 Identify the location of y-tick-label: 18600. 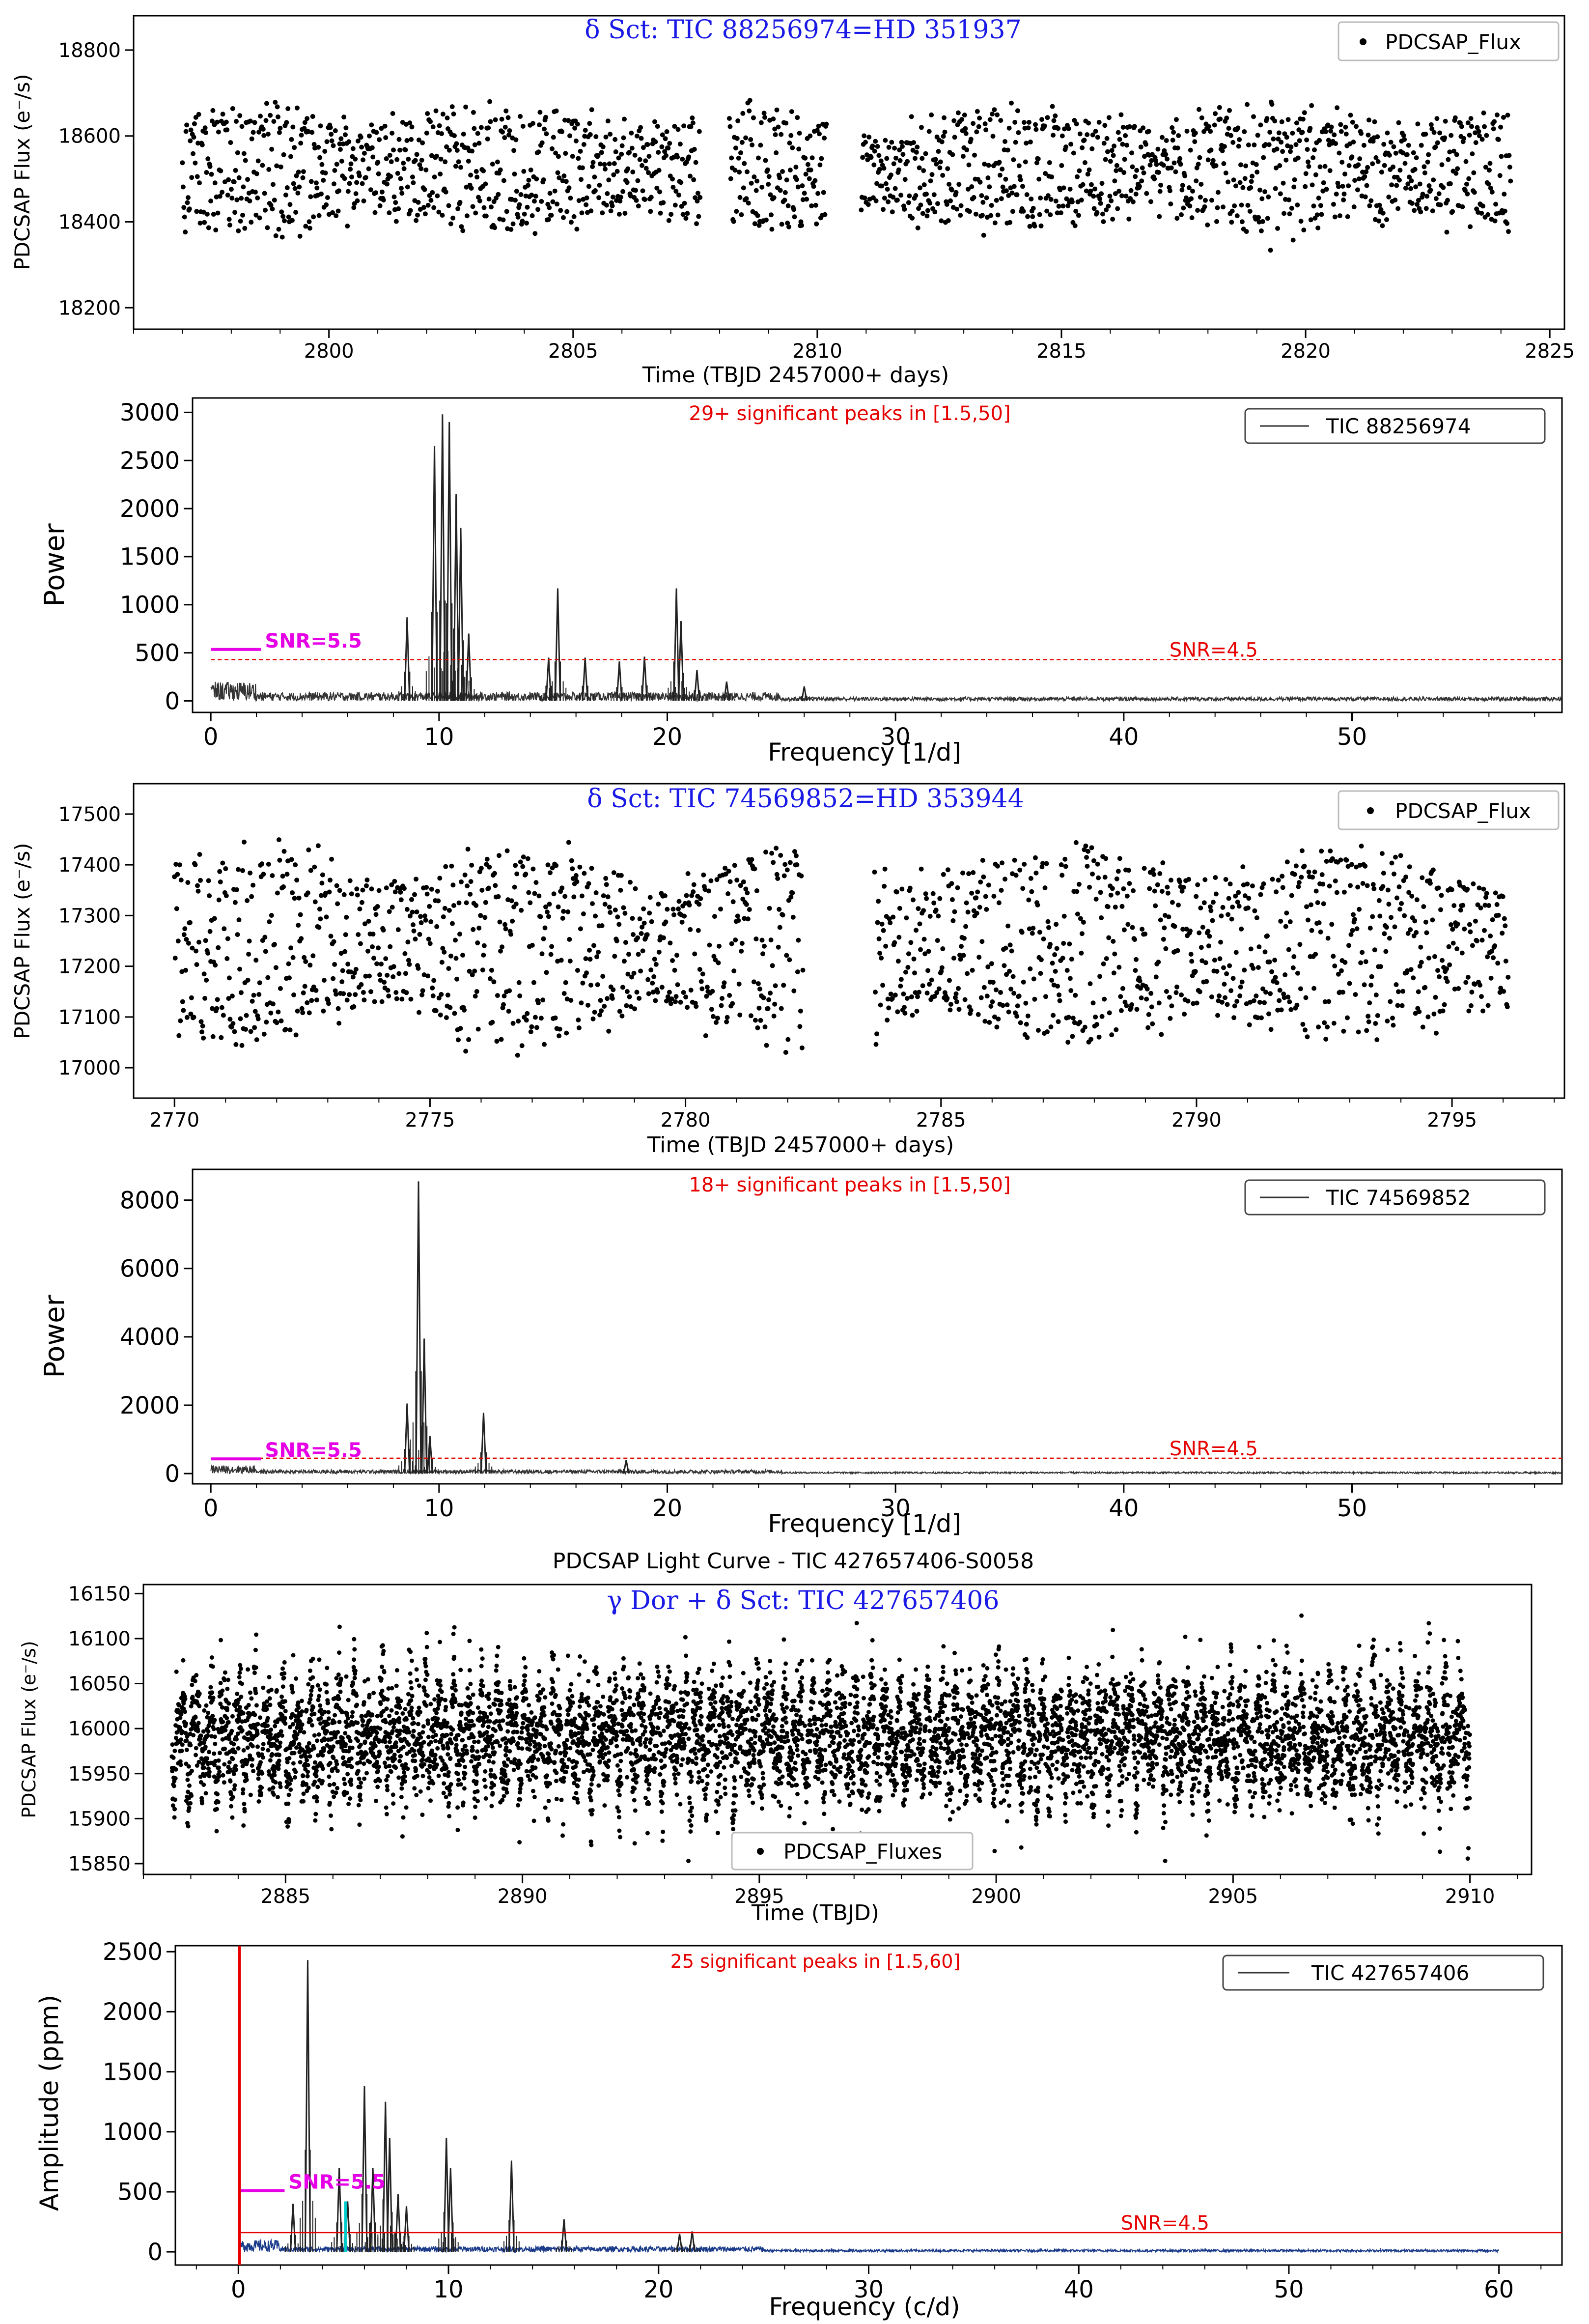
(89, 136).